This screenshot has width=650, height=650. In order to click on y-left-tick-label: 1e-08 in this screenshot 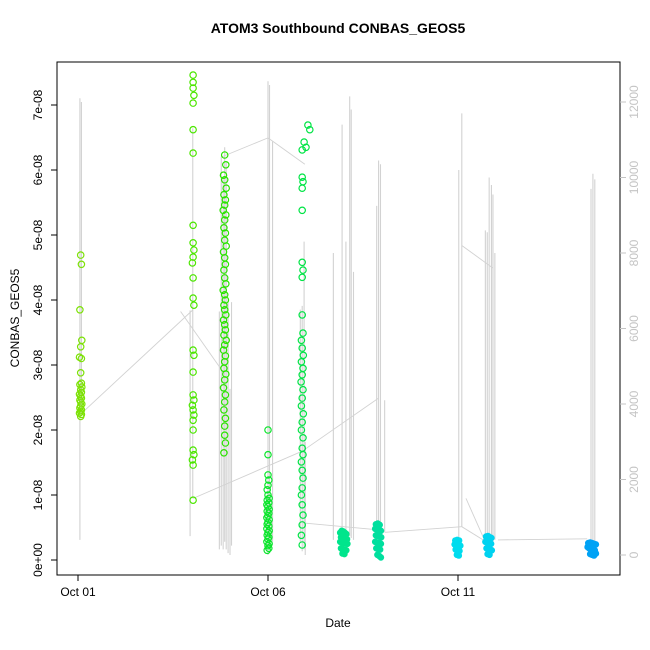, I will do `click(38, 494)`.